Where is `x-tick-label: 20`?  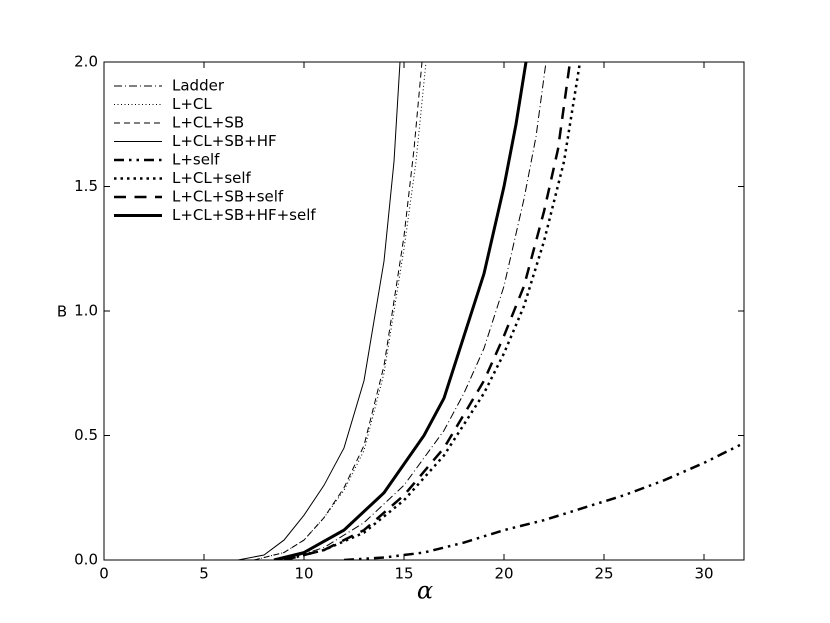
x-tick-label: 20 is located at coordinates (503, 574).